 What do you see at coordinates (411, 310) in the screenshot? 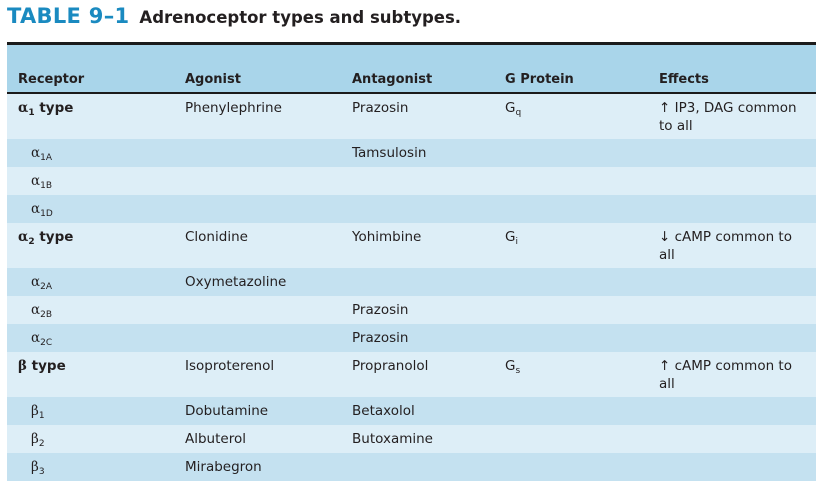
I see `table-row: α2B Prazosin` at bounding box center [411, 310].